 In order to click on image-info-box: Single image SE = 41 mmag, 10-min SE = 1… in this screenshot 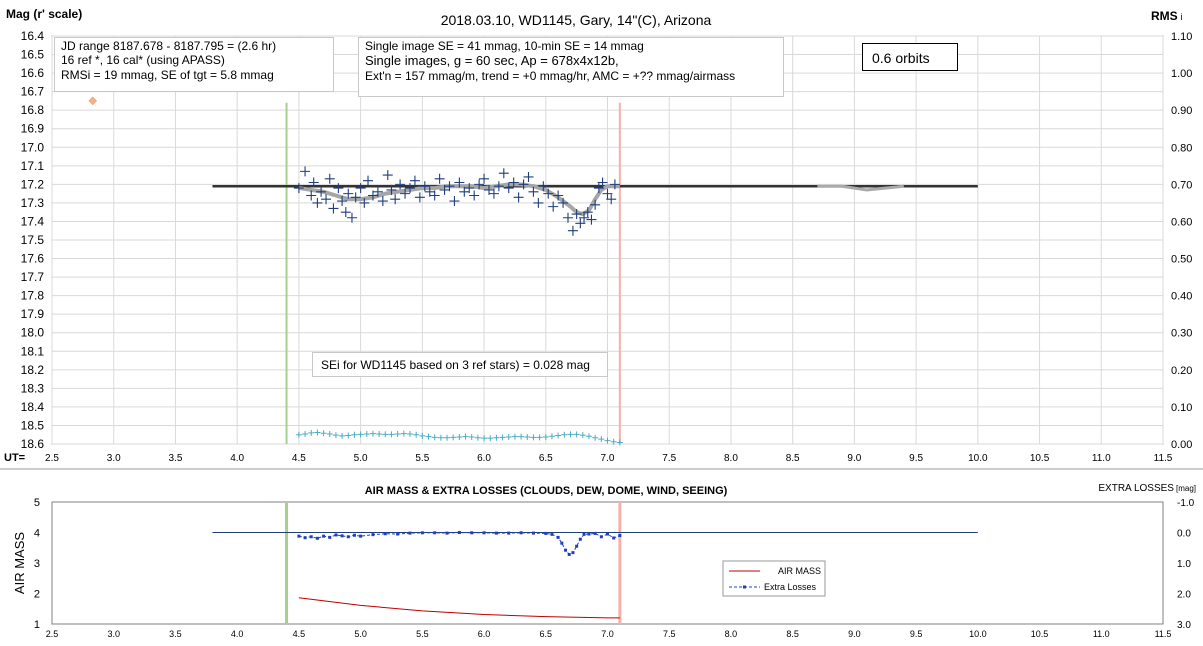, I will do `click(571, 67)`.